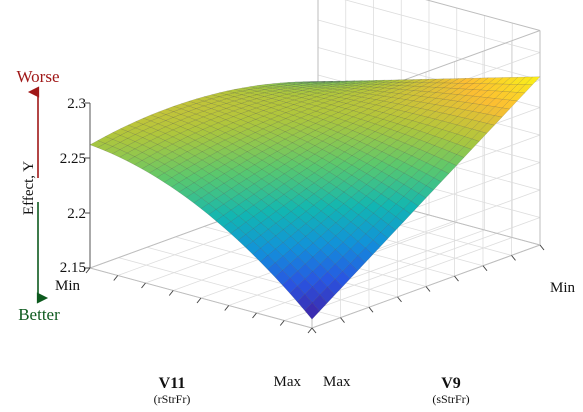  What do you see at coordinates (29, 188) in the screenshot?
I see `z-axis-label: Effect, Y` at bounding box center [29, 188].